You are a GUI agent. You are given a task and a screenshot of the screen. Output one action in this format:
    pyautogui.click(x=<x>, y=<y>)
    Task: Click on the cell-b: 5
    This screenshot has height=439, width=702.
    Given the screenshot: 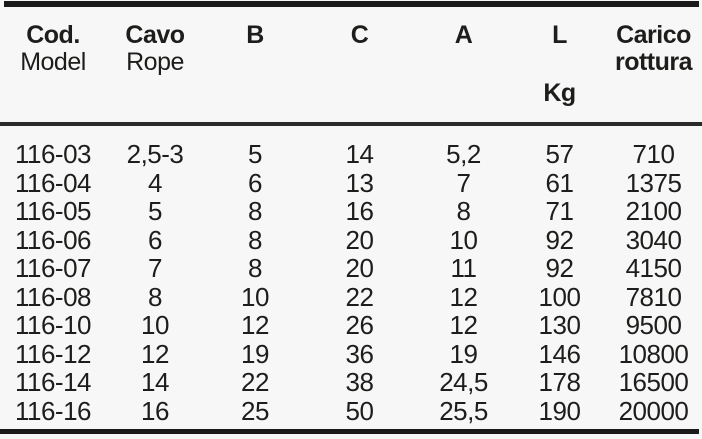 What is the action you would take?
    pyautogui.click(x=255, y=154)
    